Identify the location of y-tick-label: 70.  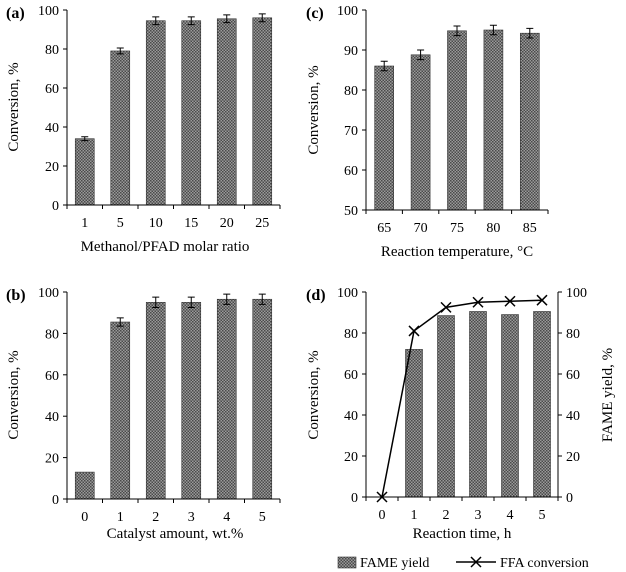
(351, 131).